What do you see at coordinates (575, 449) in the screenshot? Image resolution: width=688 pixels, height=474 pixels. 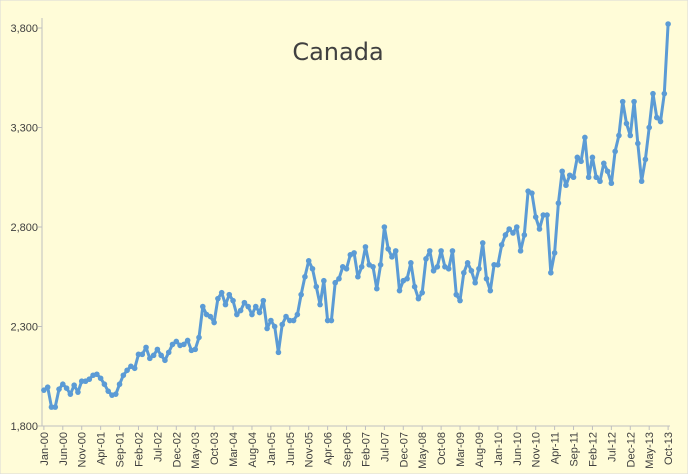 I see `x-tick-label: Sep-11` at bounding box center [575, 449].